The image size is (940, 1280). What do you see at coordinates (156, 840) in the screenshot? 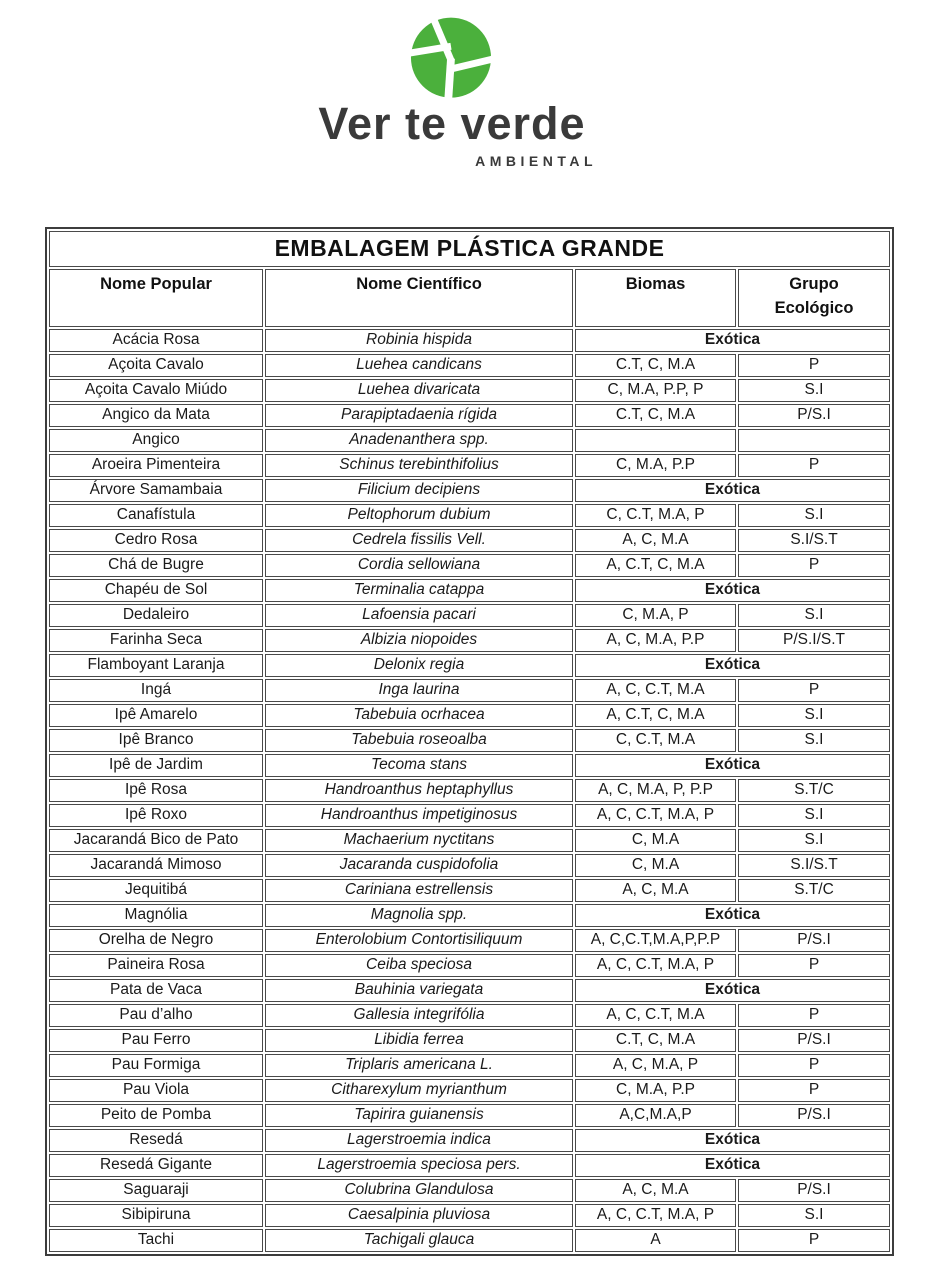
I see `cell-nome-popular: Jacarandá Bico de Pato` at bounding box center [156, 840].